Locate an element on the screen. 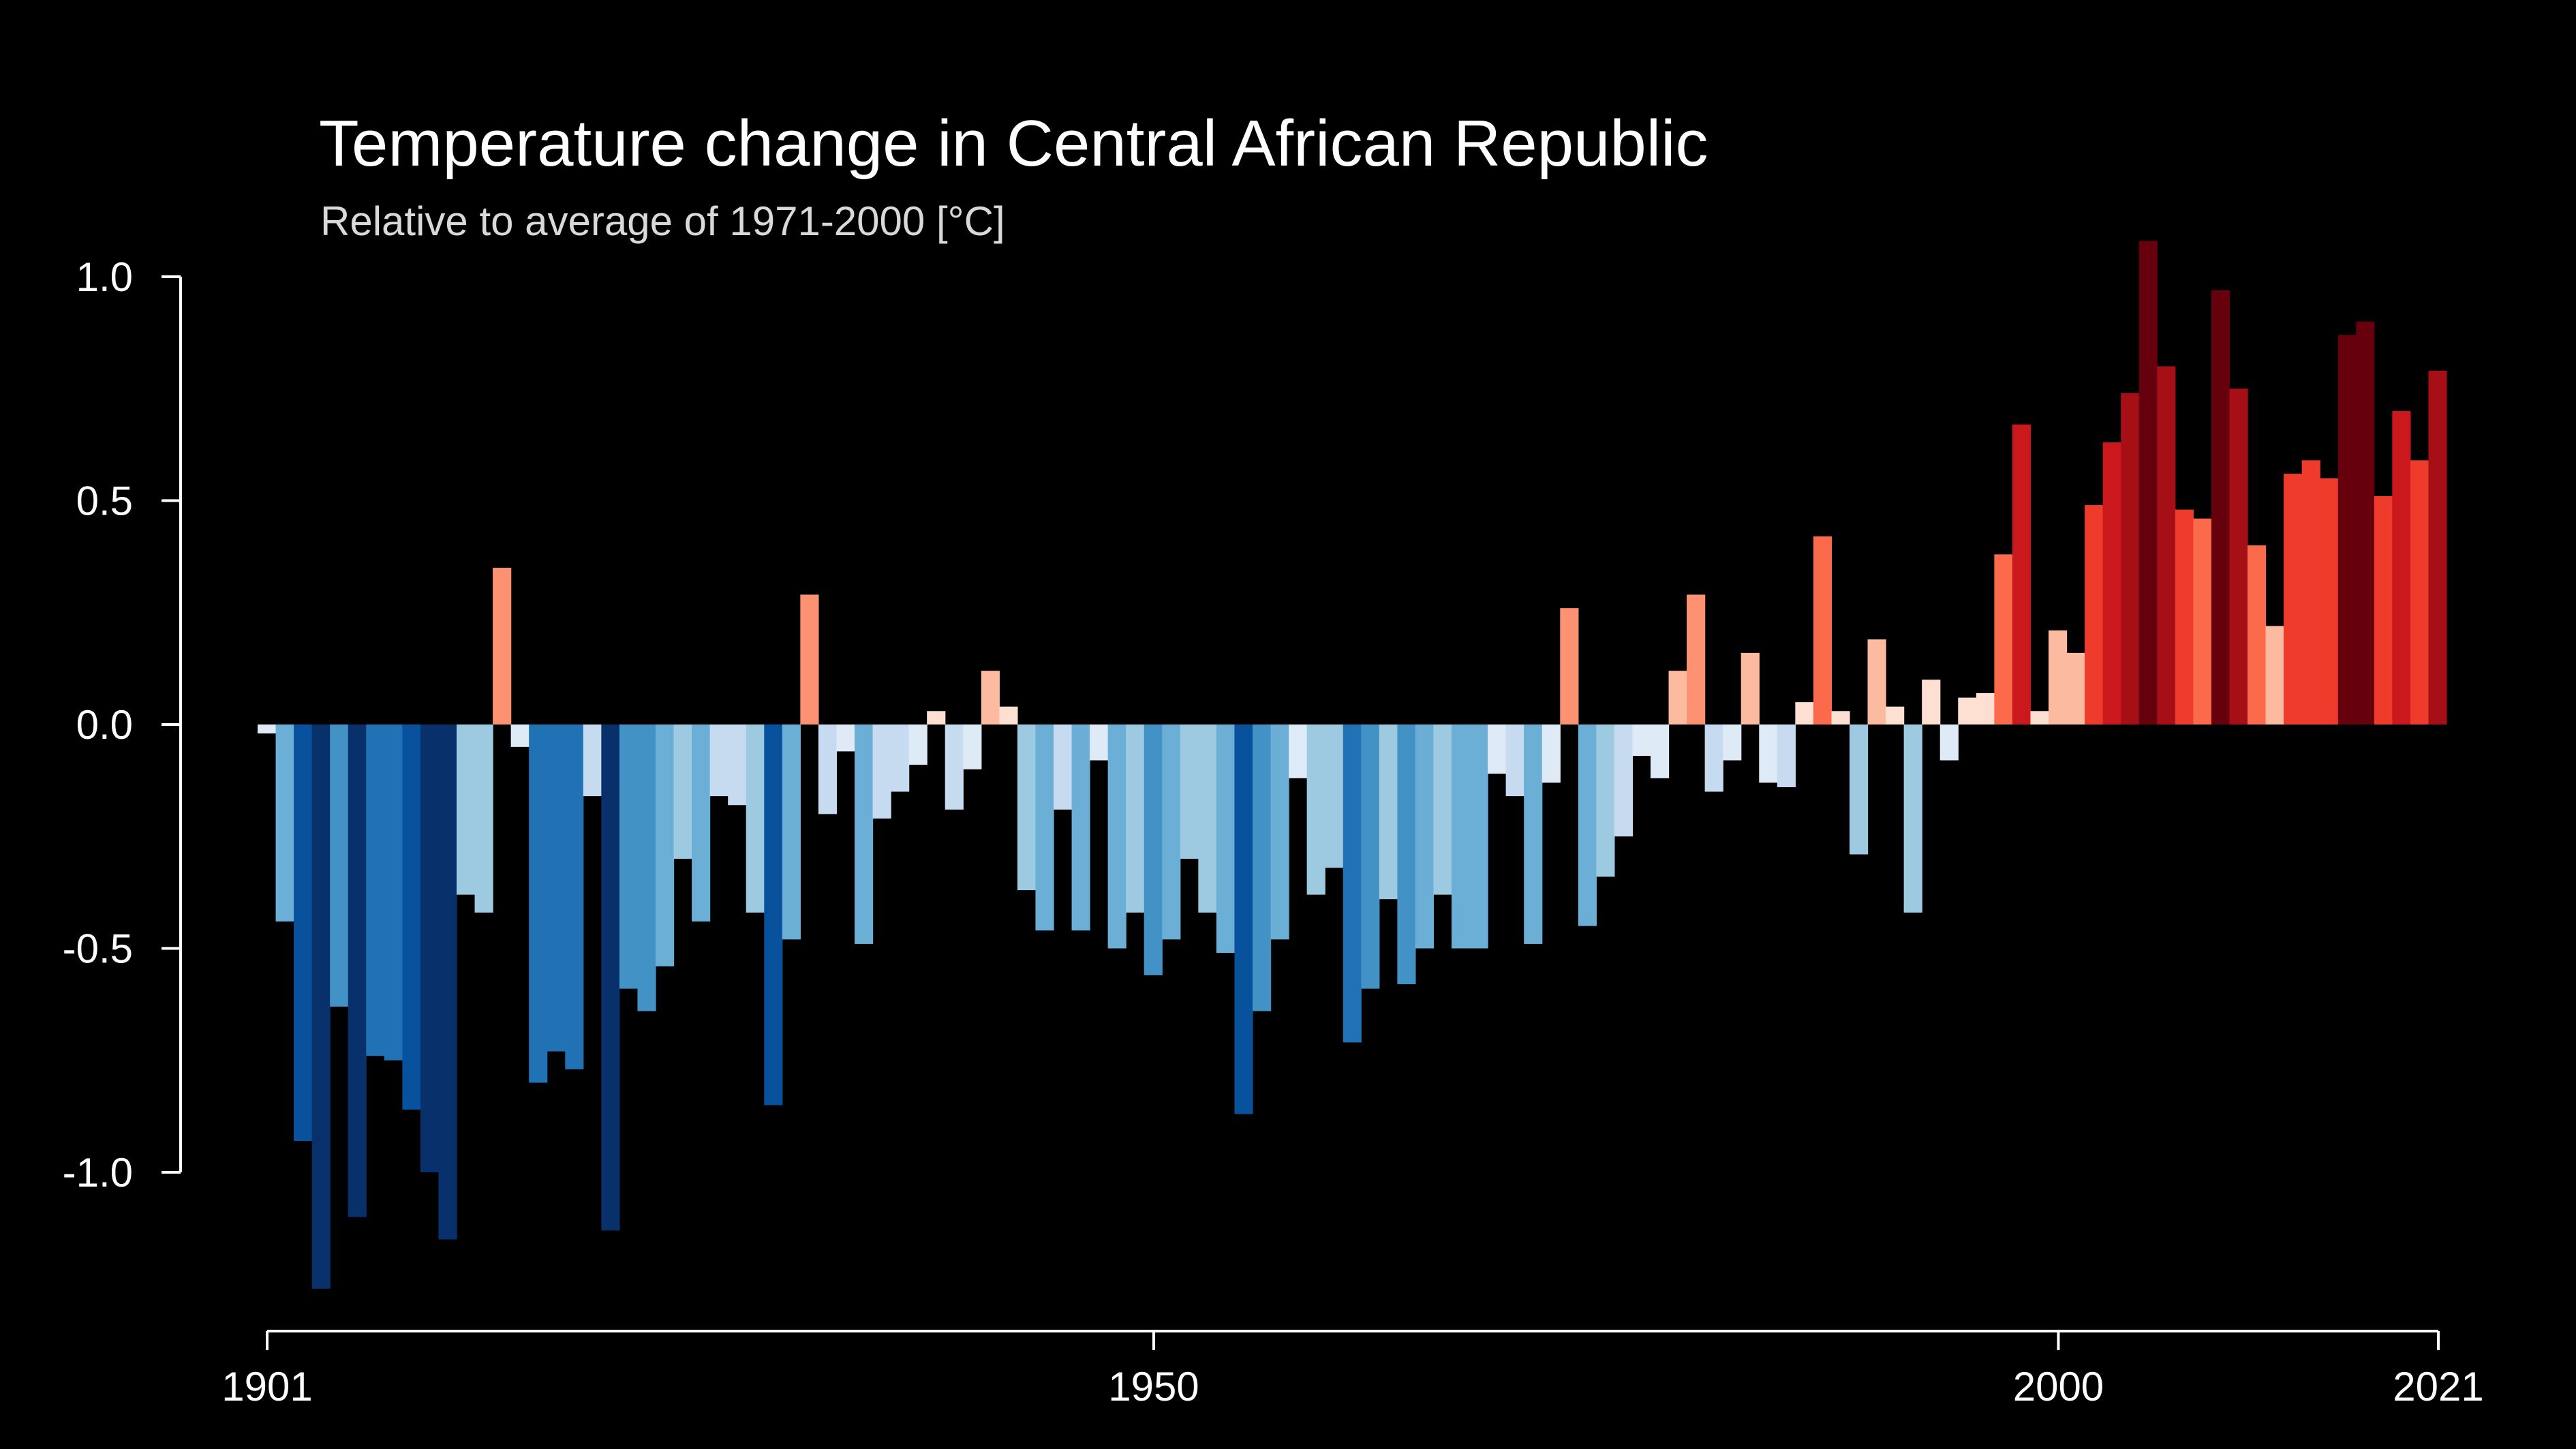  bar-1985 is located at coordinates (1786, 756).